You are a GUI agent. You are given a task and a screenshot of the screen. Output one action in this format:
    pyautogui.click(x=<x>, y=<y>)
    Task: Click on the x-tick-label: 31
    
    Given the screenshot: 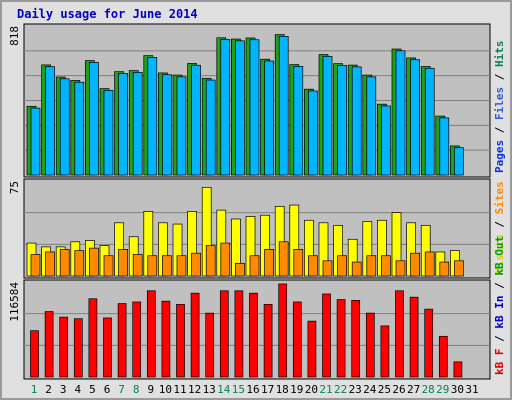 What is the action you would take?
    pyautogui.click(x=471, y=389)
    